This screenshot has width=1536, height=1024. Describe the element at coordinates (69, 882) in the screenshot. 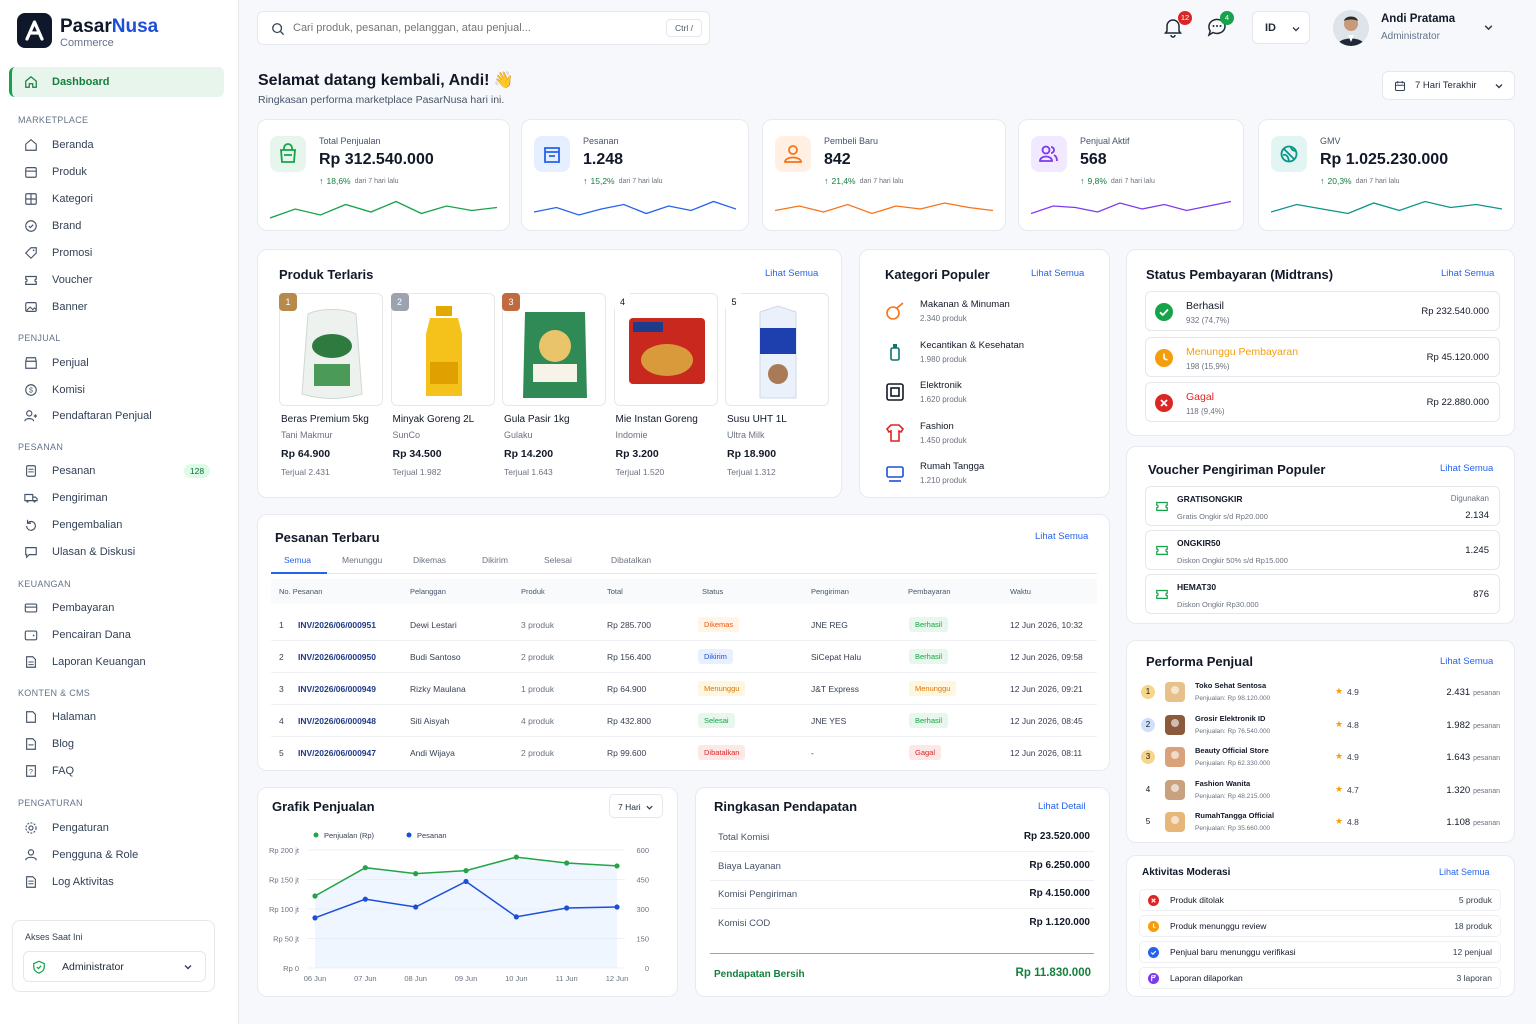

I see `sidebar-item-log: Log Aktivitas` at that location.